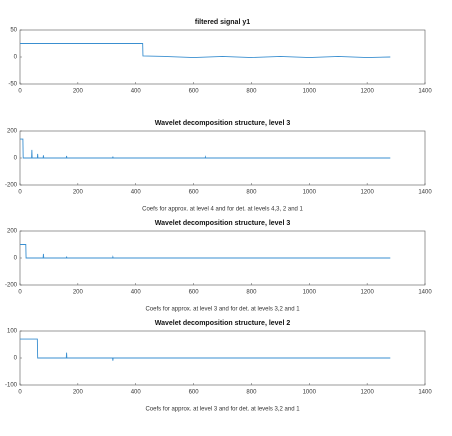  Describe the element at coordinates (12, 332) in the screenshot. I see `y-tick-label: 100` at that location.